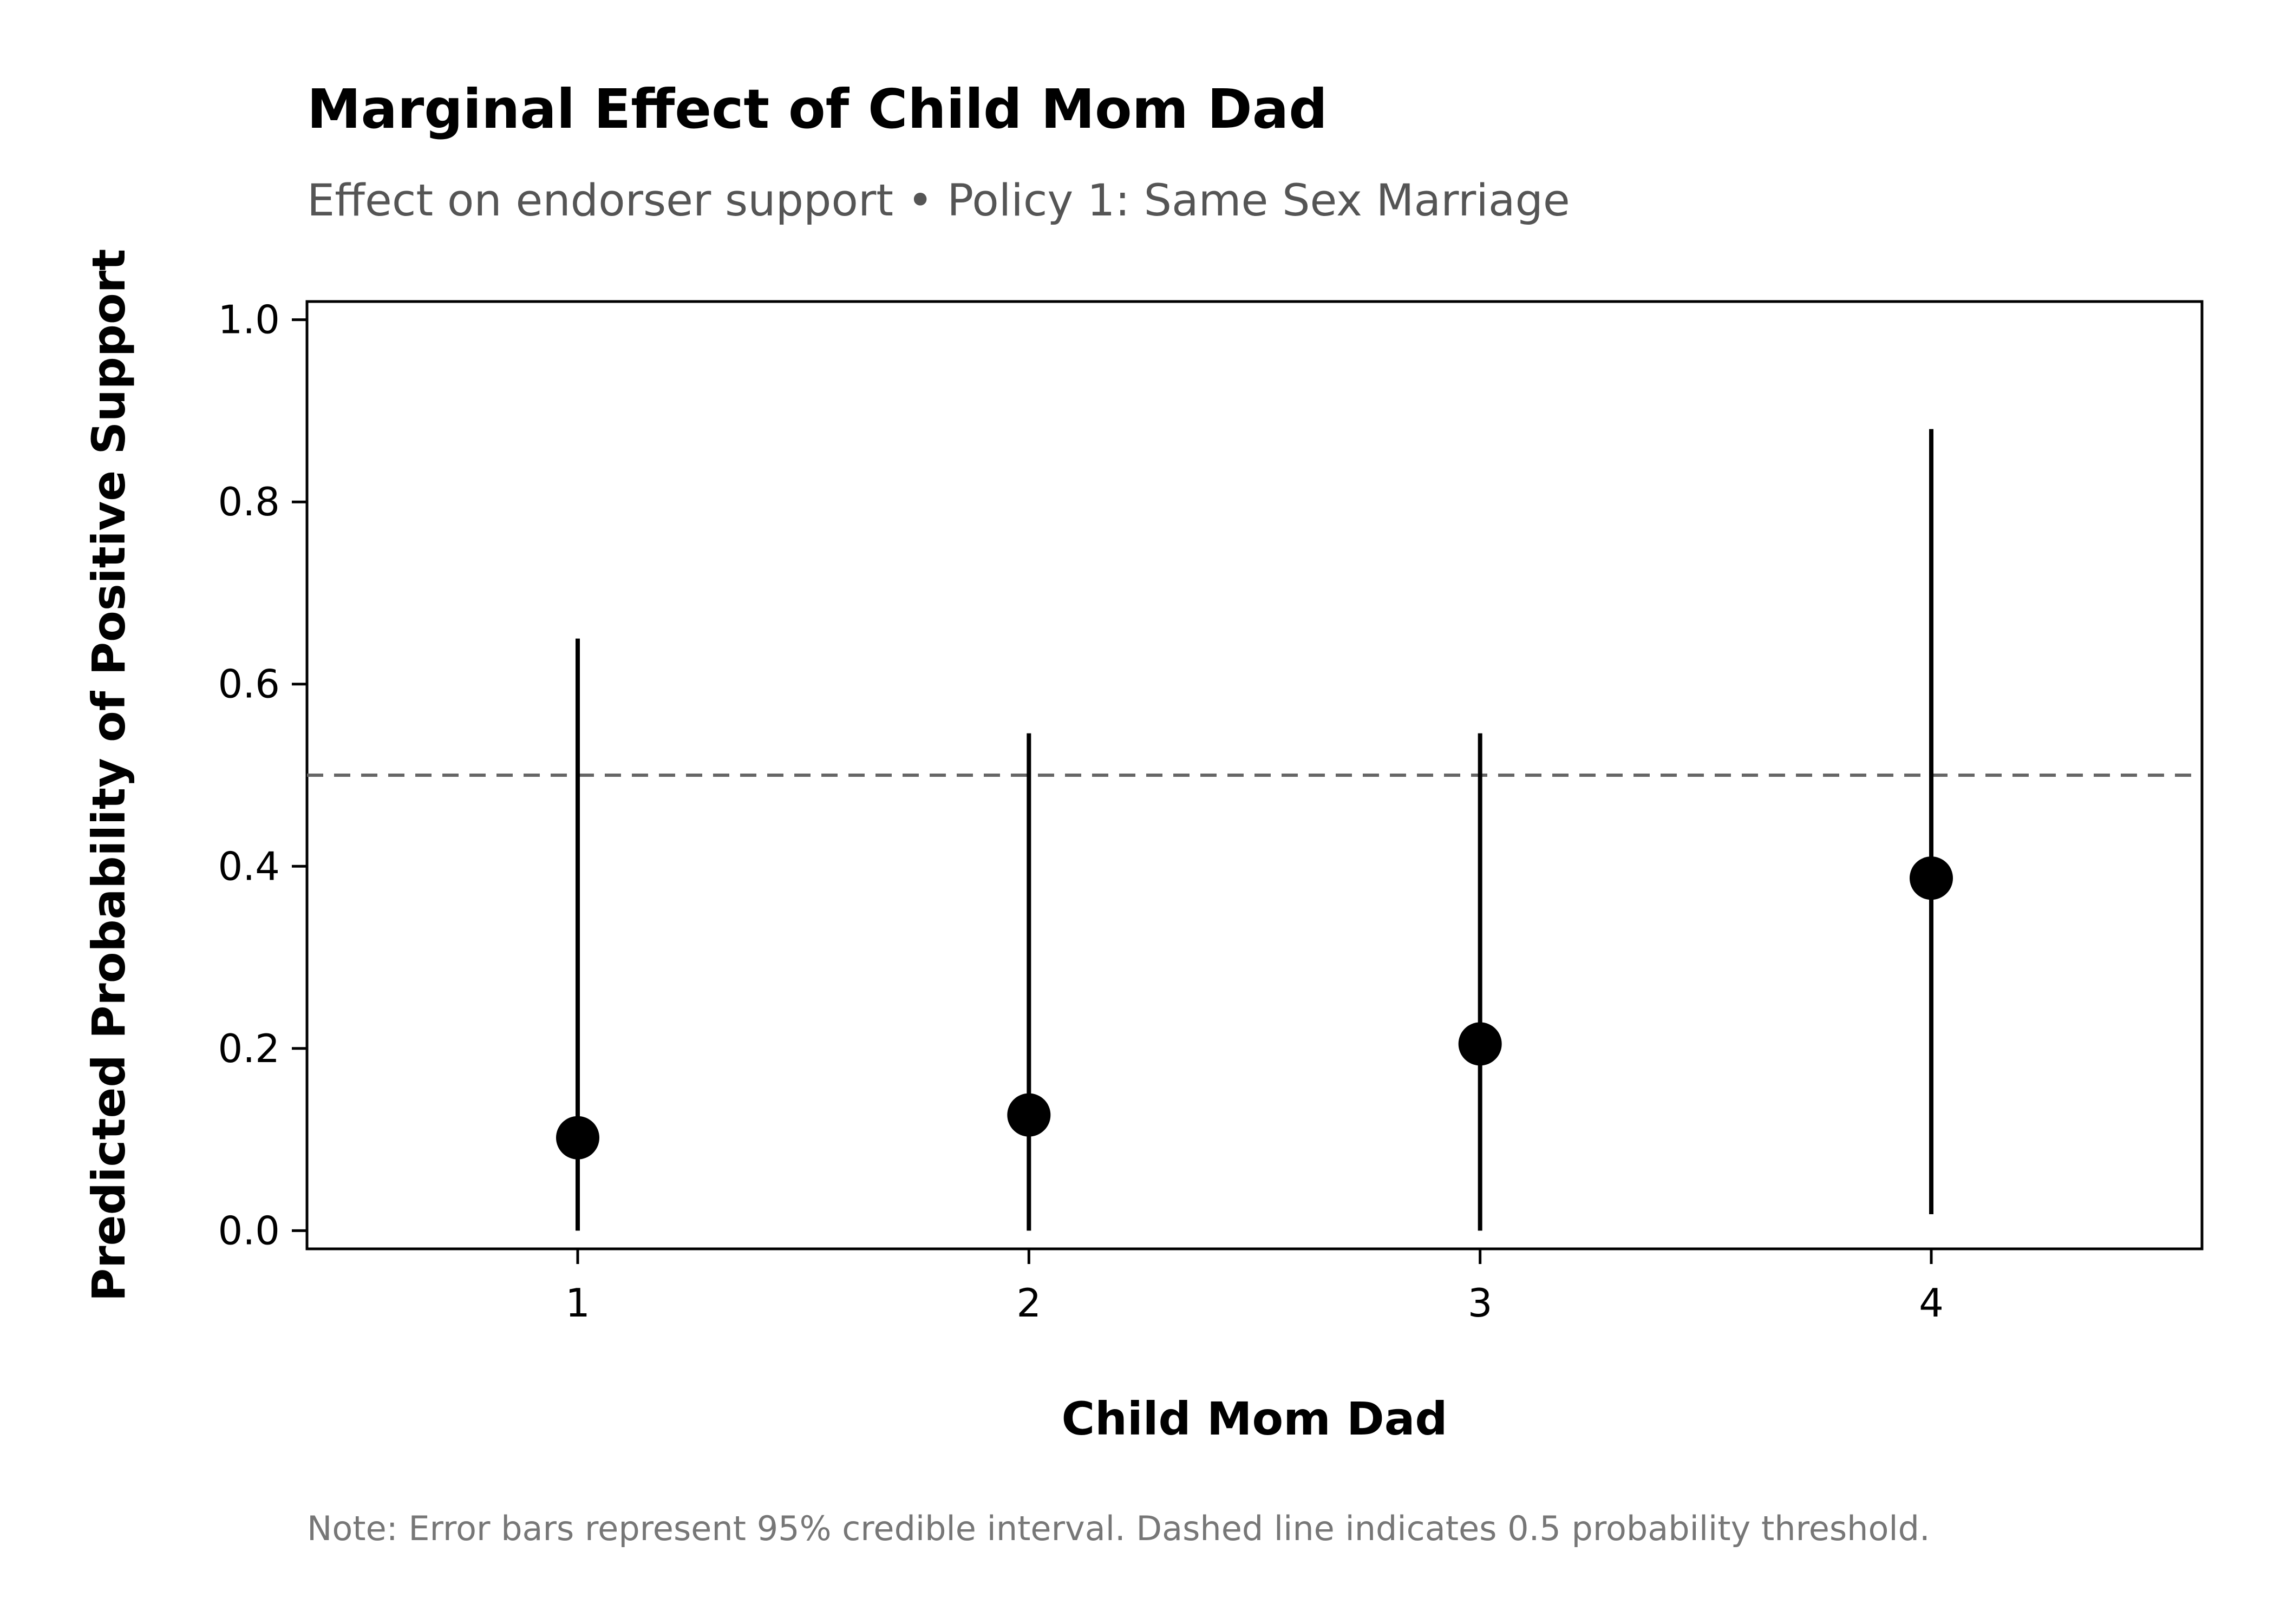 The height and width of the screenshot is (1624, 2274). What do you see at coordinates (1932, 1303) in the screenshot?
I see `x-tick-label: 4` at bounding box center [1932, 1303].